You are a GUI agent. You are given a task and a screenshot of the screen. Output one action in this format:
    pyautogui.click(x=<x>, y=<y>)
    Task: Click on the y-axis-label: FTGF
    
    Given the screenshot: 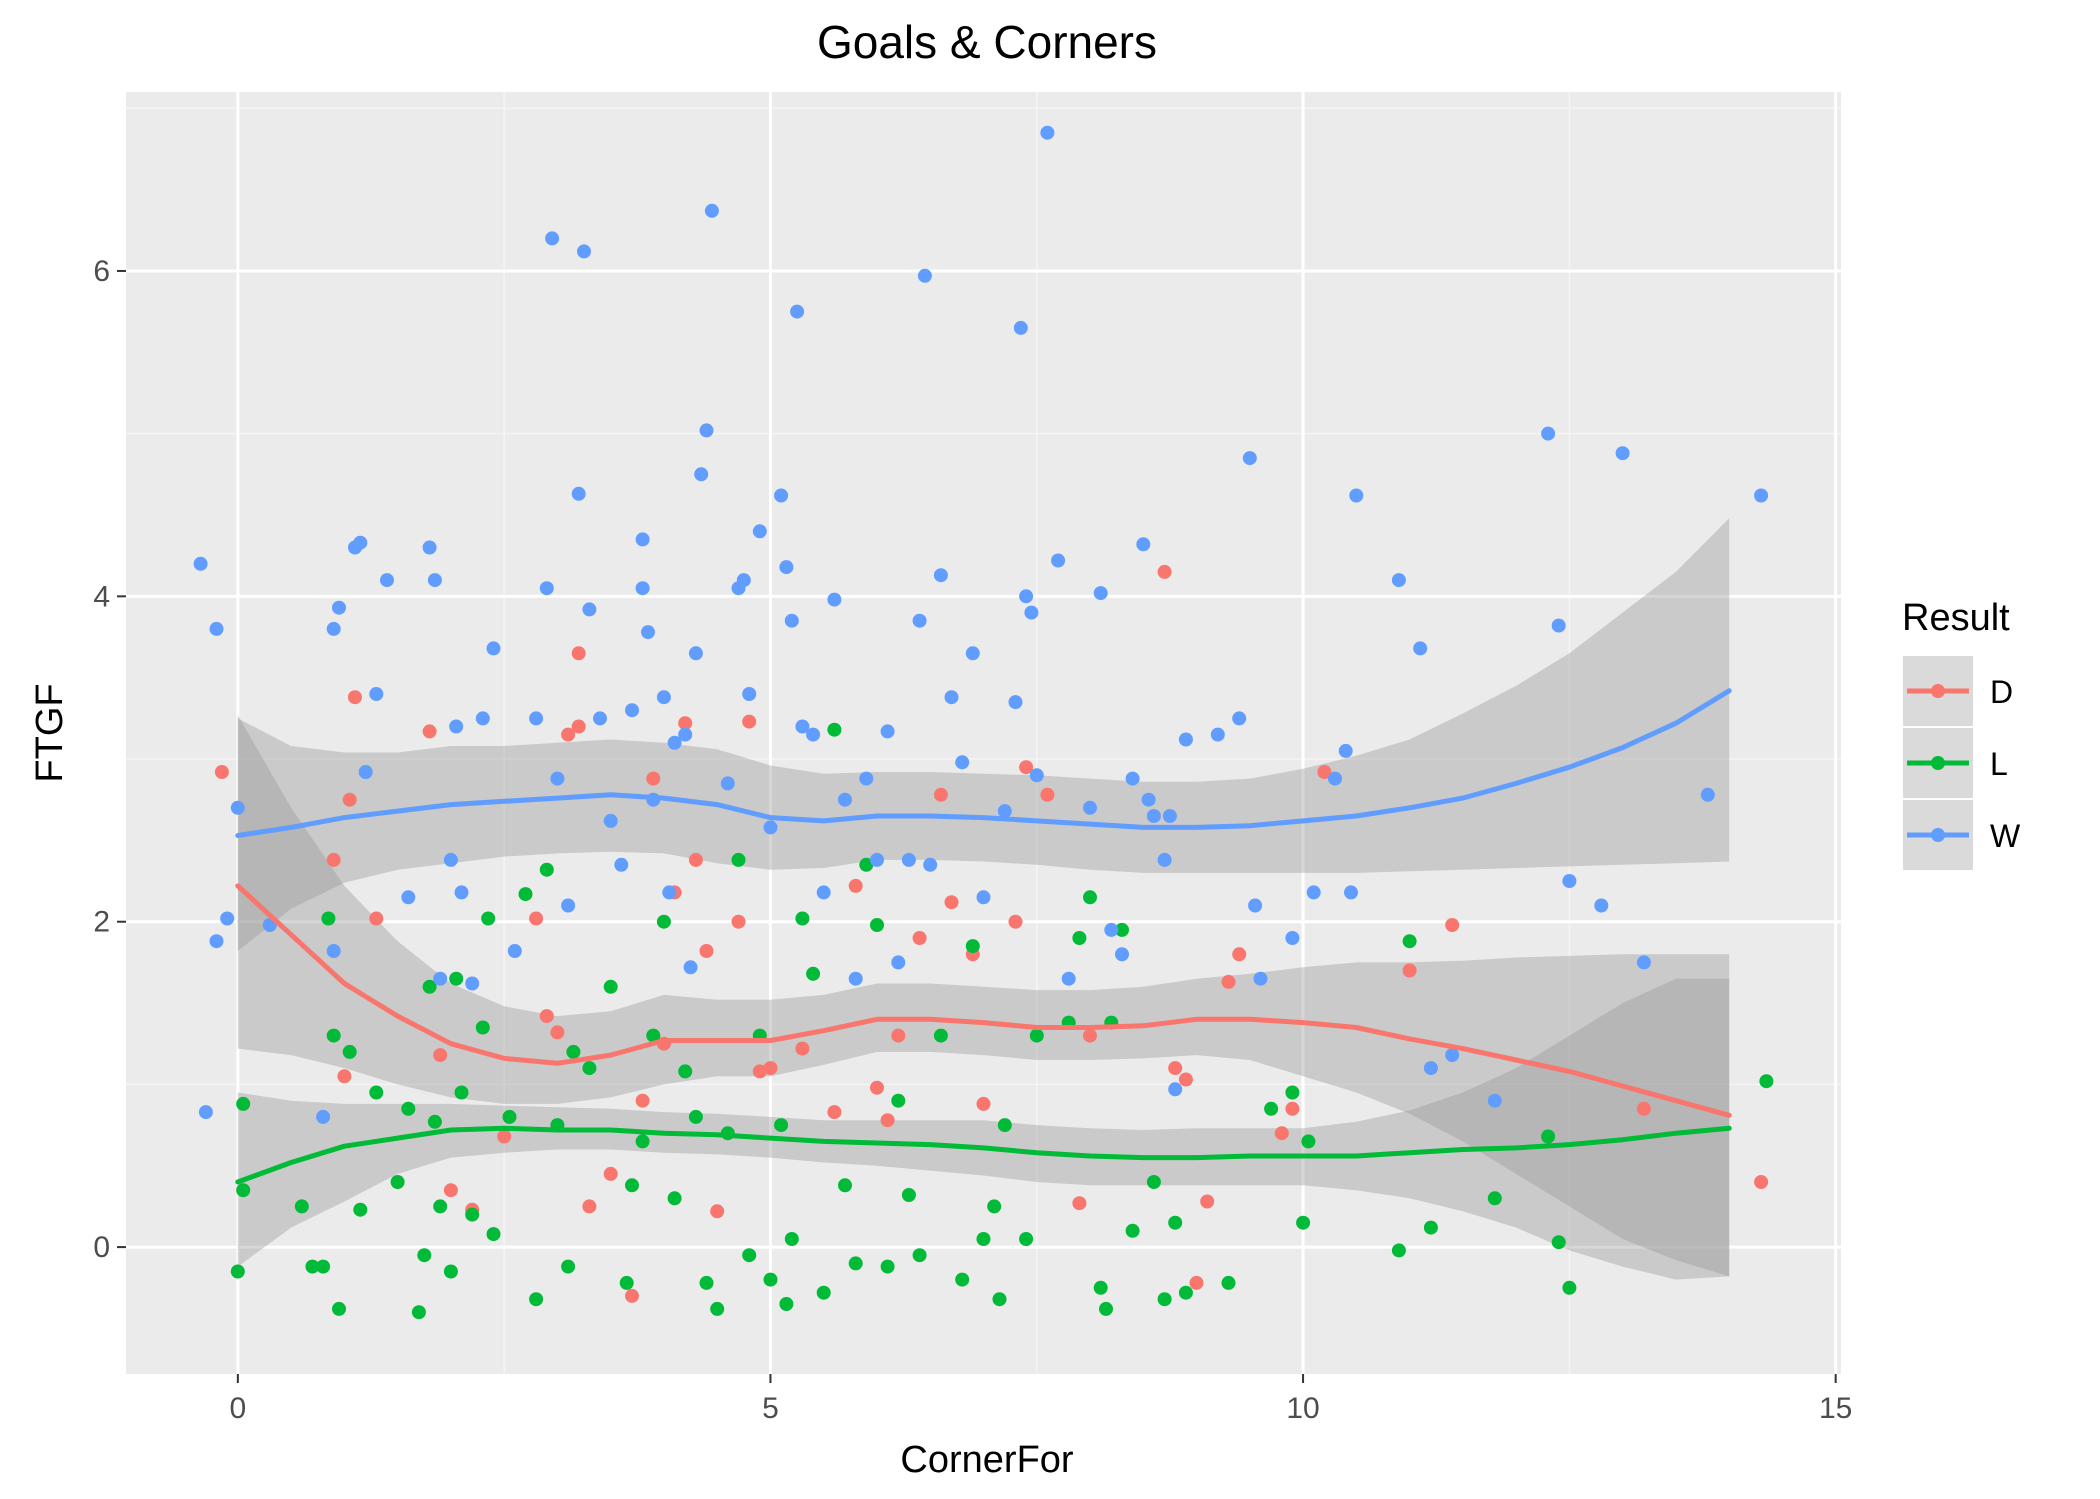 What is the action you would take?
    pyautogui.click(x=50, y=732)
    